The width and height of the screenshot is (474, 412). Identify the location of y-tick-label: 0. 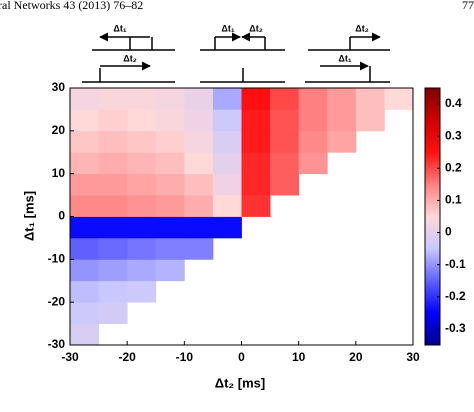
(61, 216).